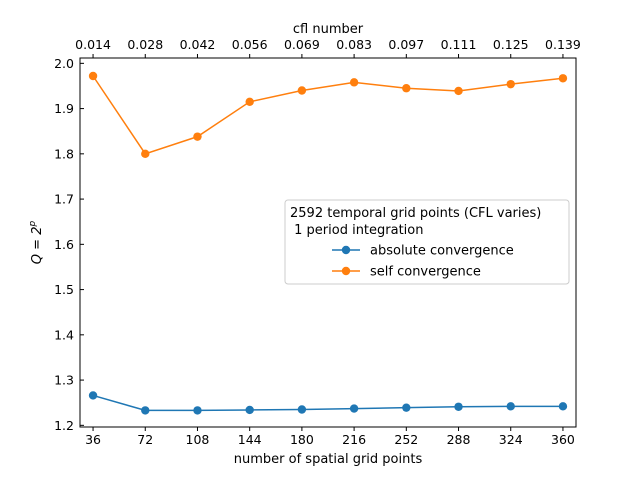  Describe the element at coordinates (406, 44) in the screenshot. I see `top-tick-label: 0.097` at that location.